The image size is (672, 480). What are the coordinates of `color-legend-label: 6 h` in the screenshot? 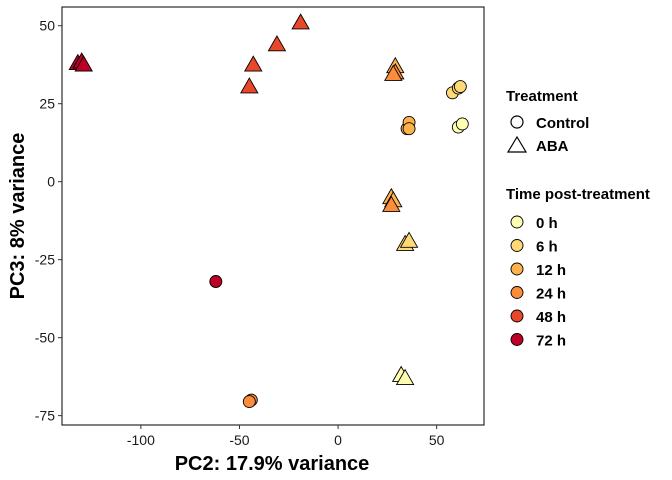 It's located at (547, 247).